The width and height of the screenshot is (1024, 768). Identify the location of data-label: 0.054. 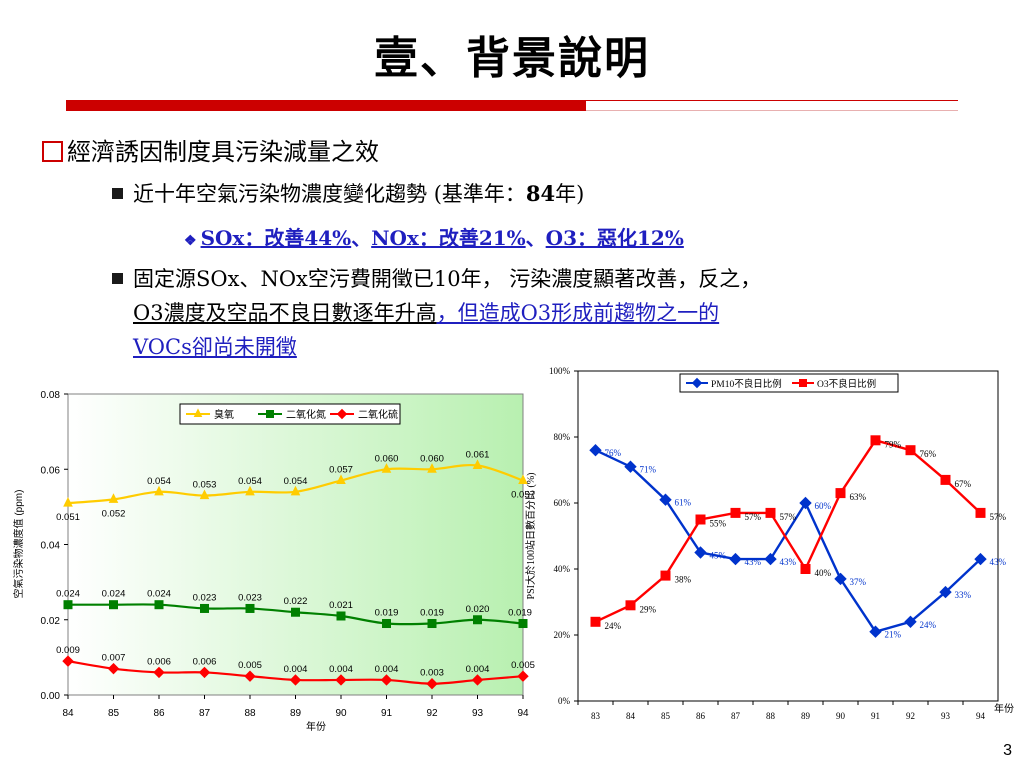
(296, 481).